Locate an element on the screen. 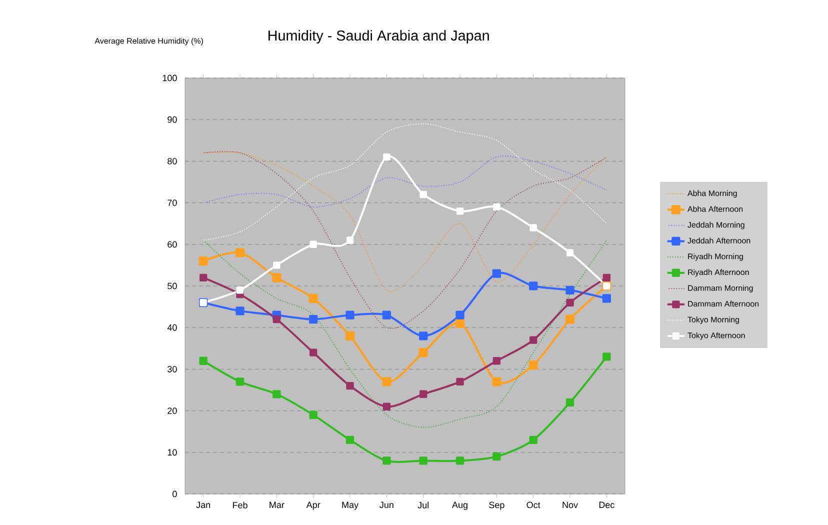  x-tick-label: Jun is located at coordinates (387, 505).